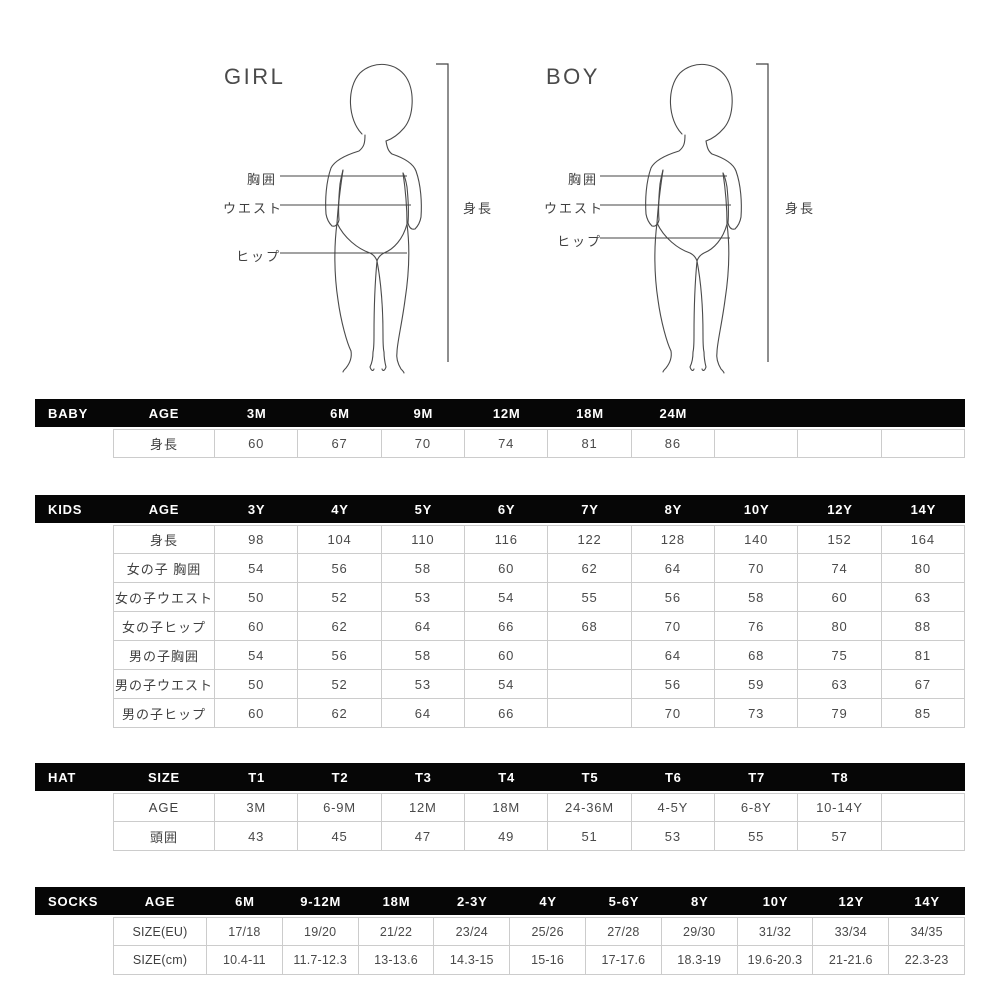  Describe the element at coordinates (762, 212) in the screenshot. I see `boy-height-bracket` at that location.